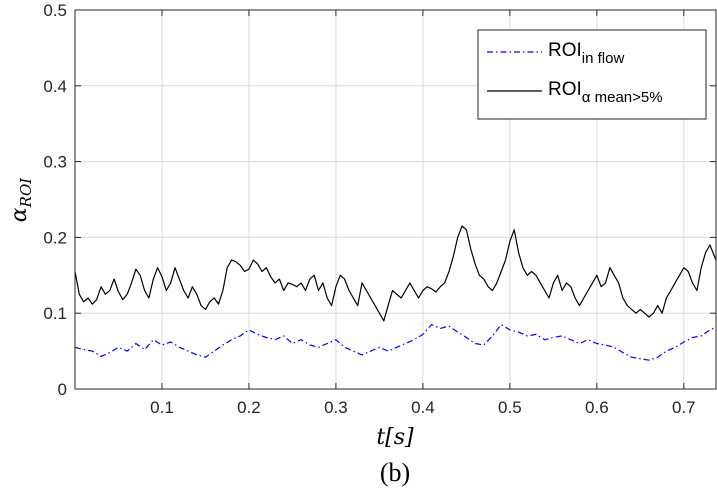 The width and height of the screenshot is (717, 495). Describe the element at coordinates (55, 86) in the screenshot. I see `y-tick-label: 0.4` at that location.